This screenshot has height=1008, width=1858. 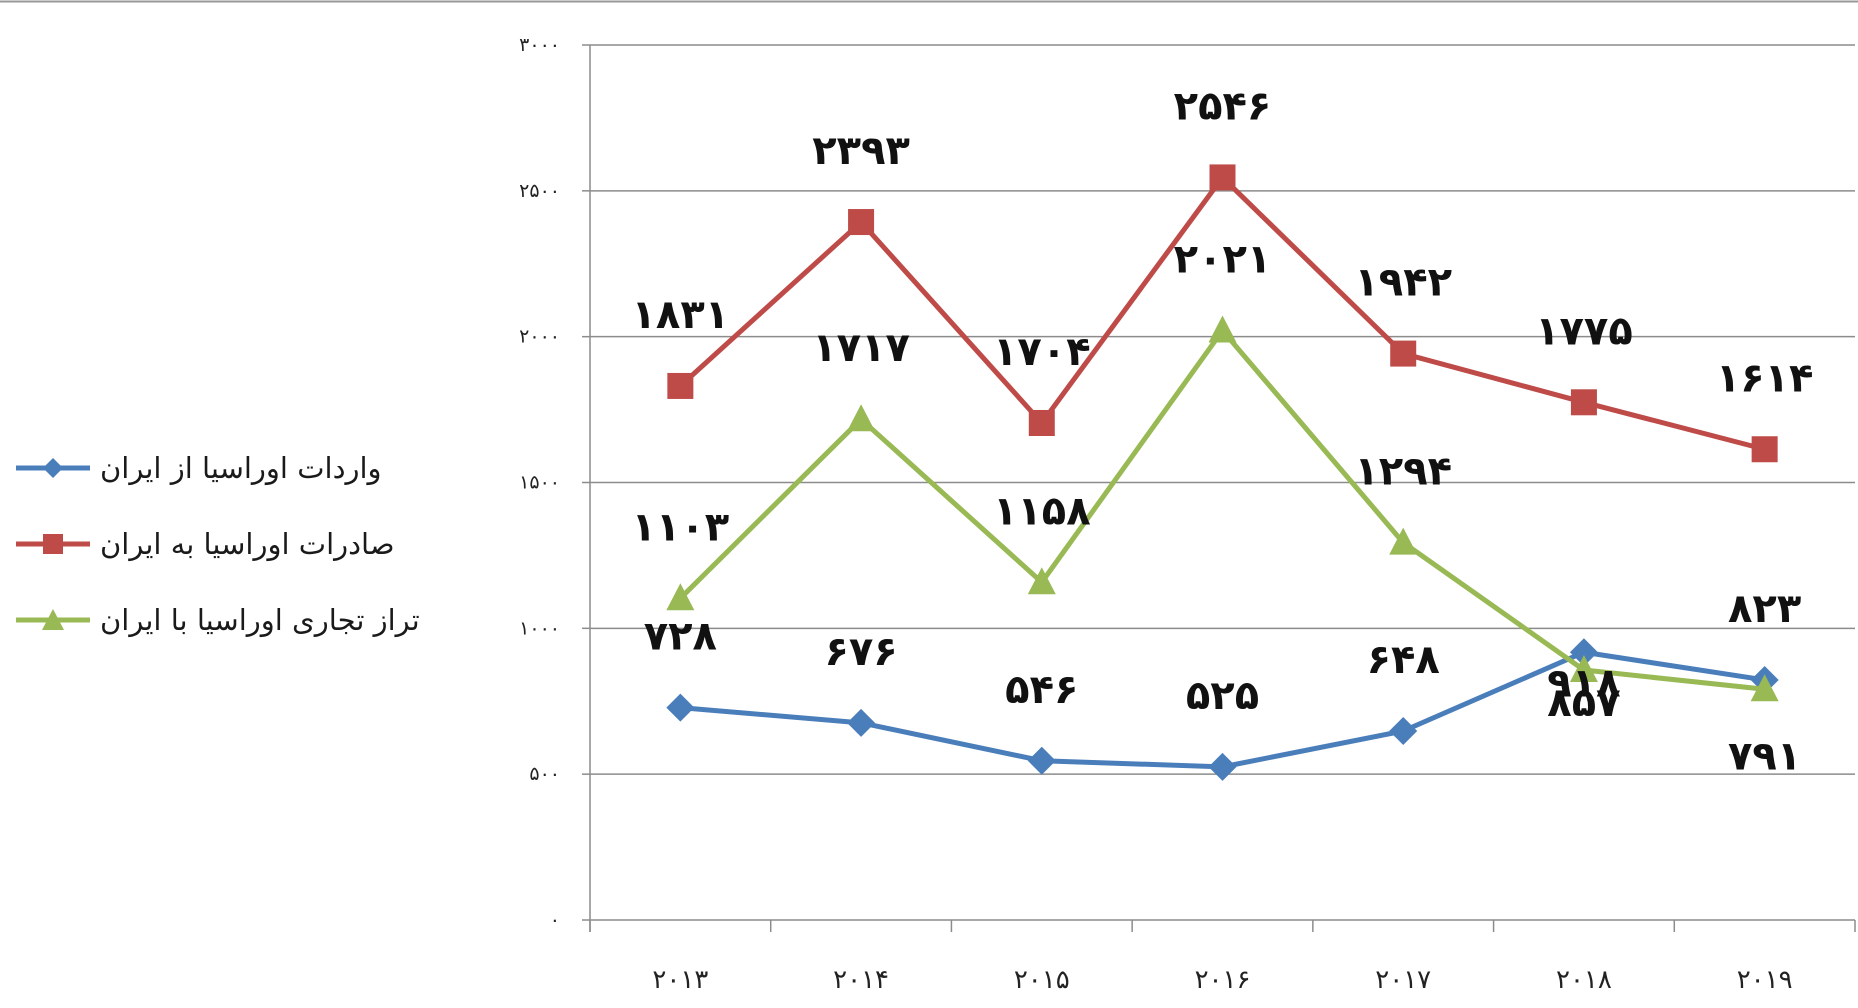 What do you see at coordinates (861, 980) in the screenshot?
I see `x-tick-label: ۲۰۱۴` at bounding box center [861, 980].